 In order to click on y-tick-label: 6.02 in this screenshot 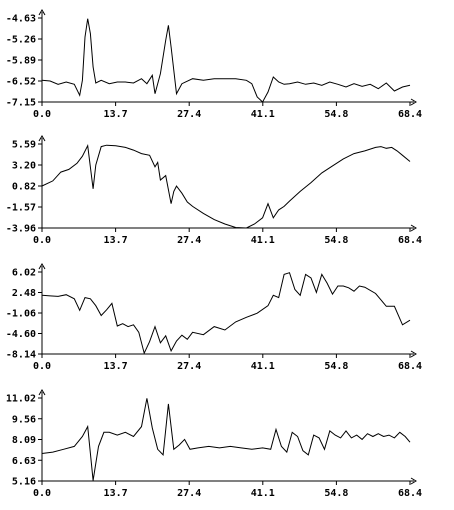, I will do `click(24, 273)`.